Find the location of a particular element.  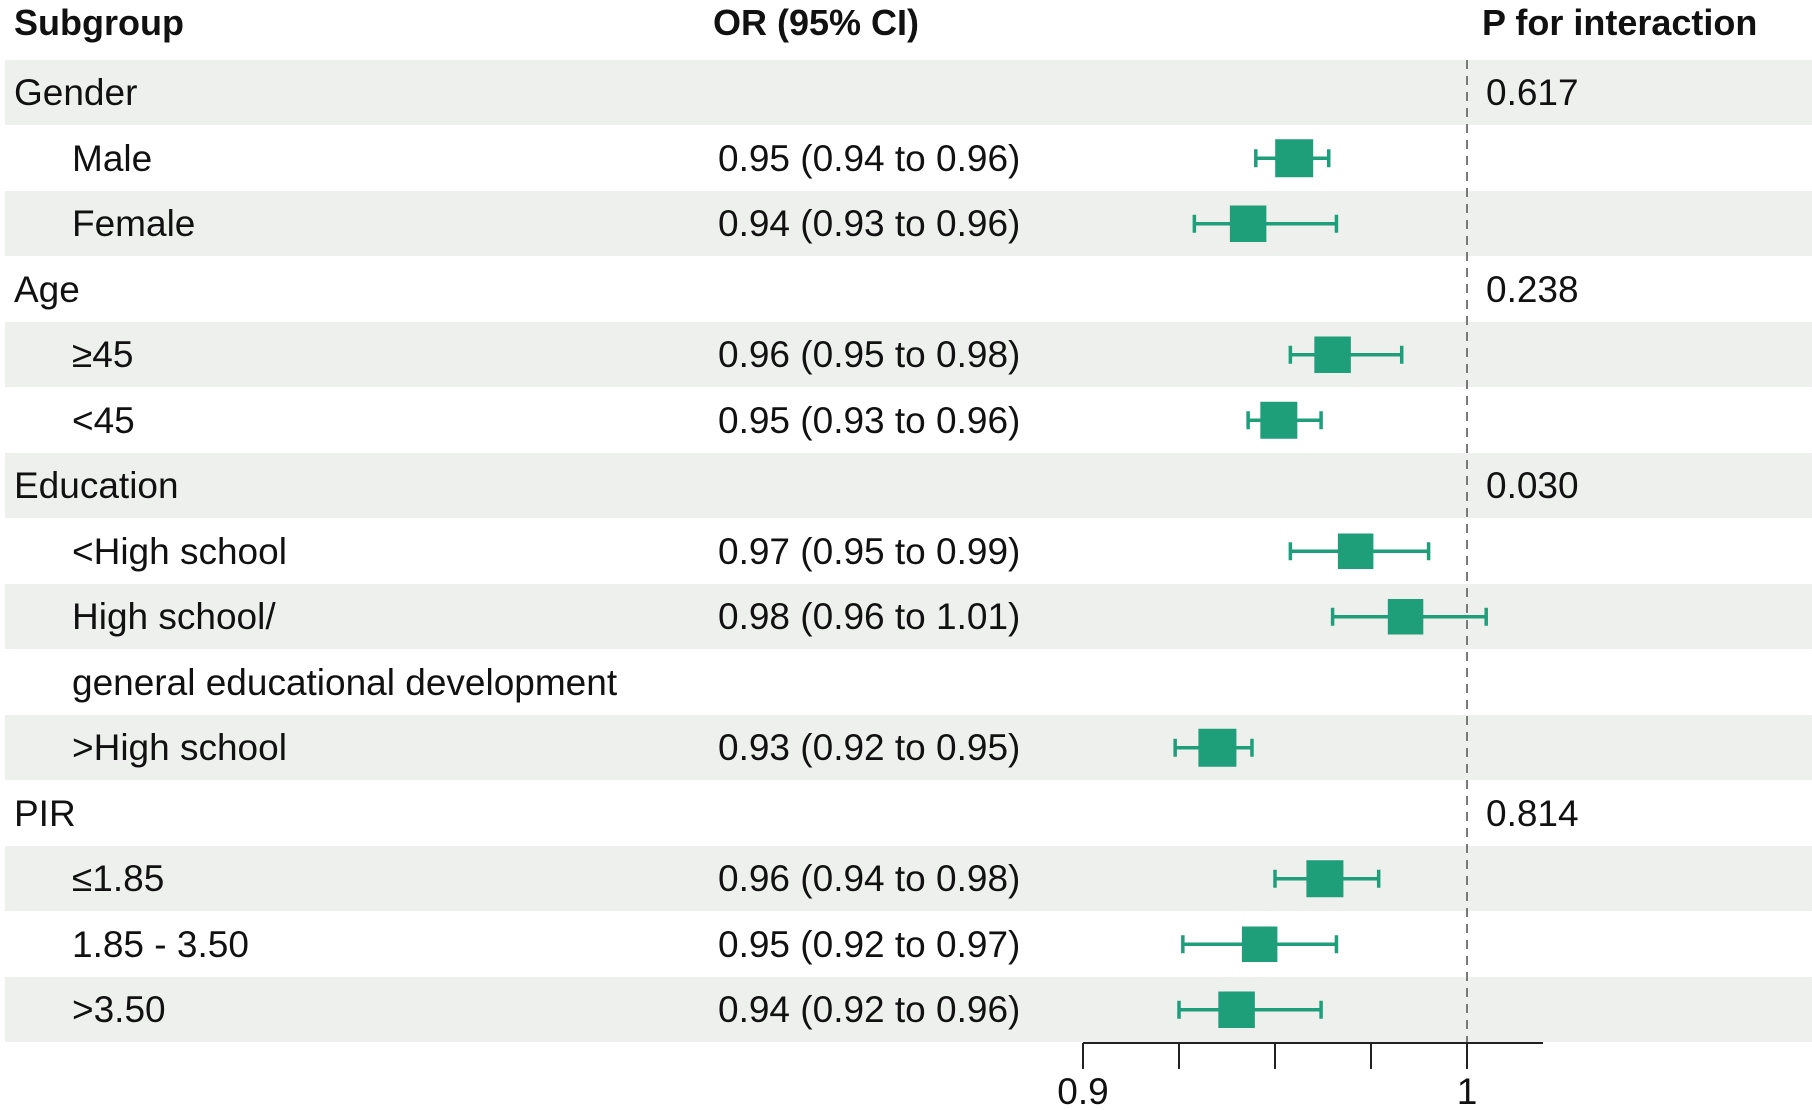

subgroup-row: Female 0.94 (0.93 to 0.96) is located at coordinates (908, 223).